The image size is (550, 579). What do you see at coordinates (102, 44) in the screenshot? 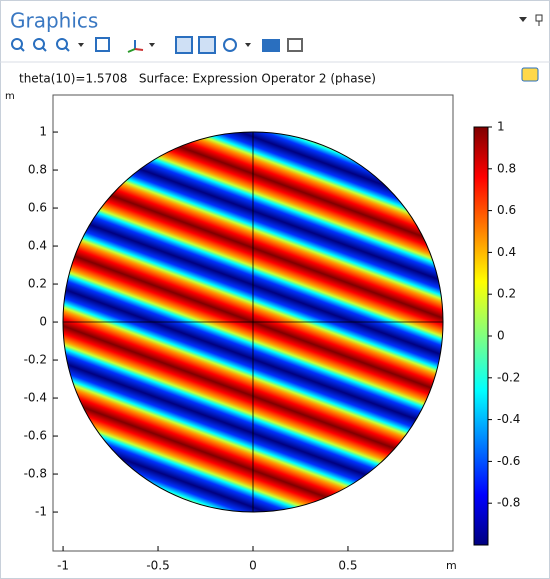
I see `zoom-extents` at bounding box center [102, 44].